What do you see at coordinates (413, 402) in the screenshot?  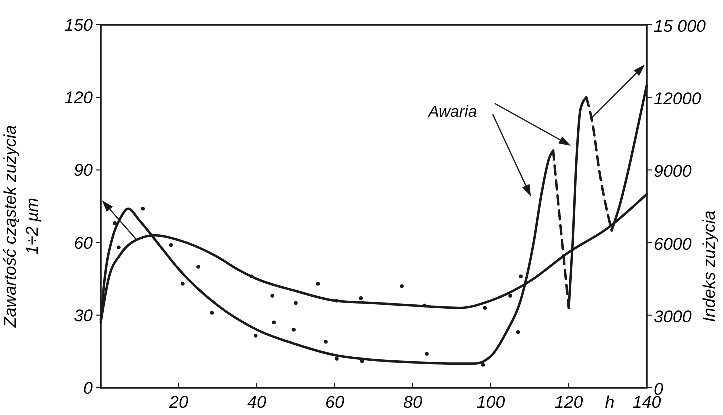 I see `x-tick-label: 80` at bounding box center [413, 402].